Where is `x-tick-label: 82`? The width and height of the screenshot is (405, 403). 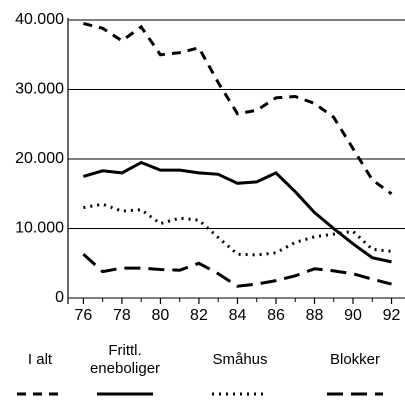
x-tick-label: 82 is located at coordinates (199, 315).